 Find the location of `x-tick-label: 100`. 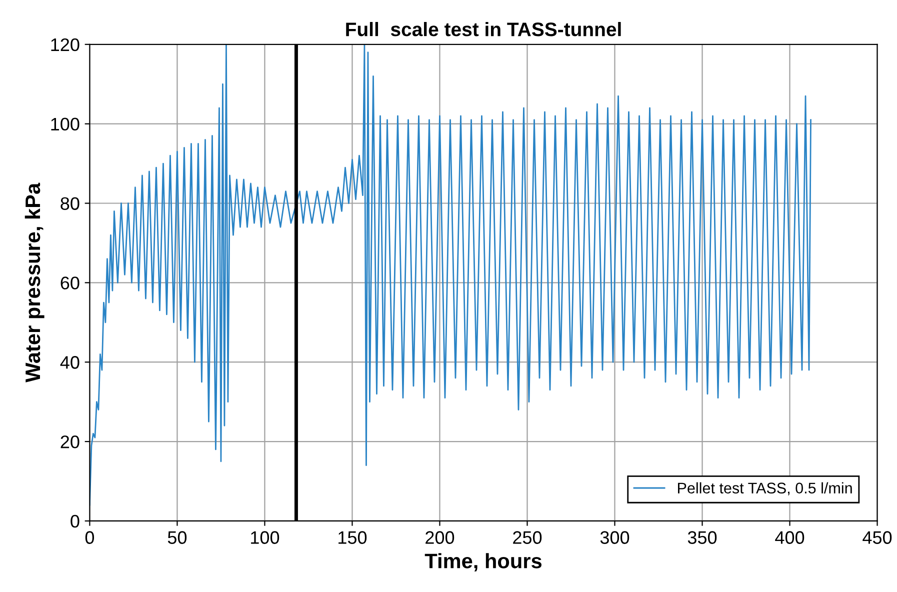

x-tick-label: 100 is located at coordinates (265, 537).